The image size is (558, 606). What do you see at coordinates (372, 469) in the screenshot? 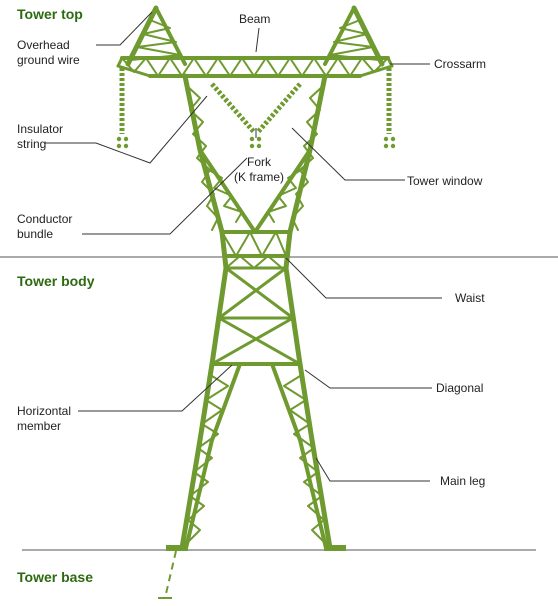
I see `leader-main-leg` at bounding box center [372, 469].